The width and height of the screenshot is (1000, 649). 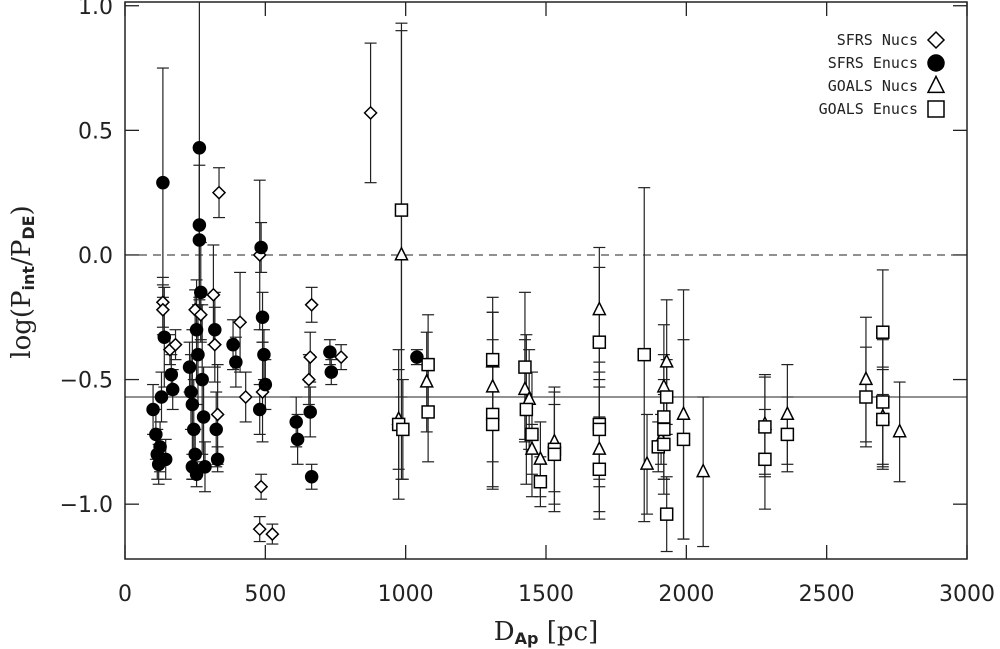 I want to click on label-part: /, so click(x=22, y=261).